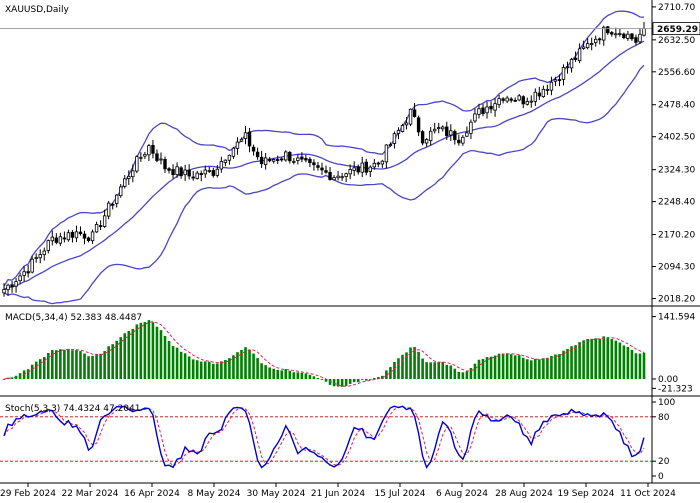 The height and width of the screenshot is (503, 700). I want to click on price-tick-label: 2170.20, so click(676, 236).